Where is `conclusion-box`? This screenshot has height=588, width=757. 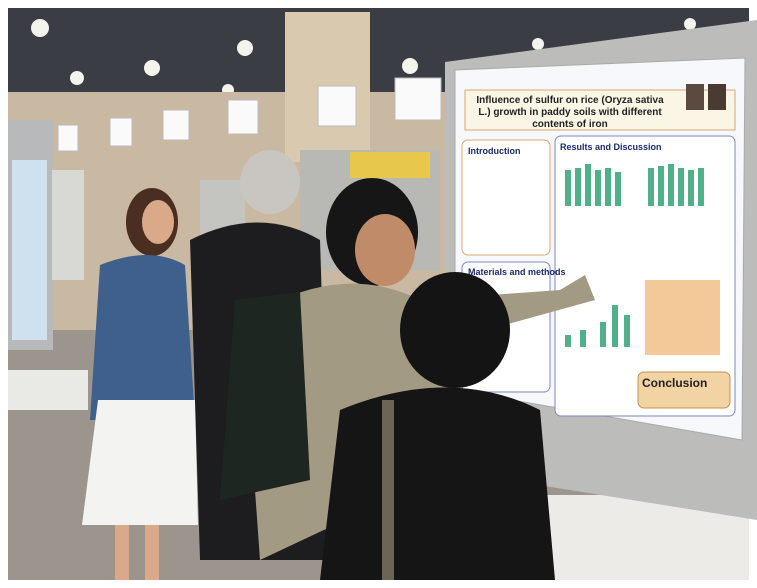 conclusion-box is located at coordinates (684, 390).